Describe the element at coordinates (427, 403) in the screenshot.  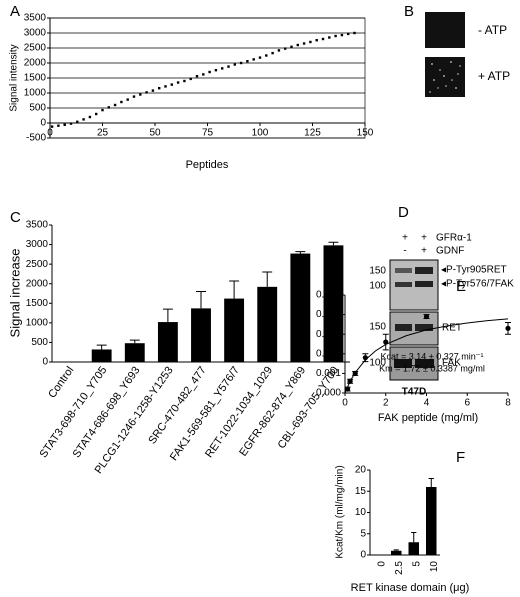
I see `x-tick-label: 4` at that location.